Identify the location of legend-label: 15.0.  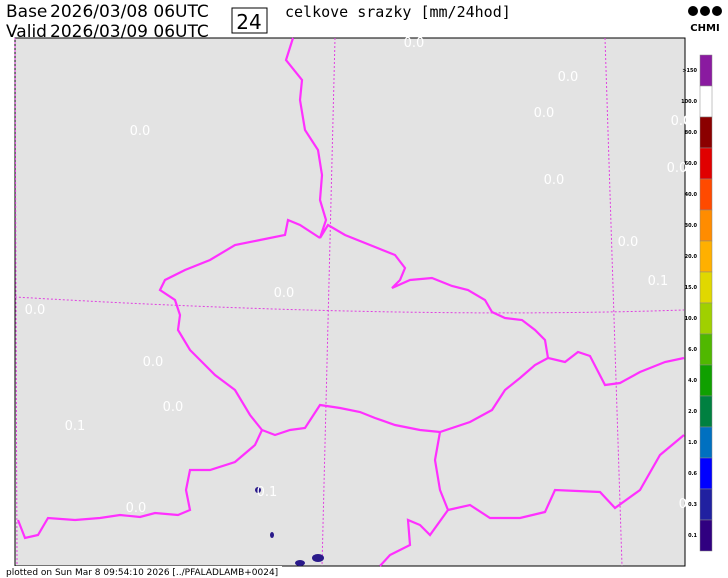
(691, 288).